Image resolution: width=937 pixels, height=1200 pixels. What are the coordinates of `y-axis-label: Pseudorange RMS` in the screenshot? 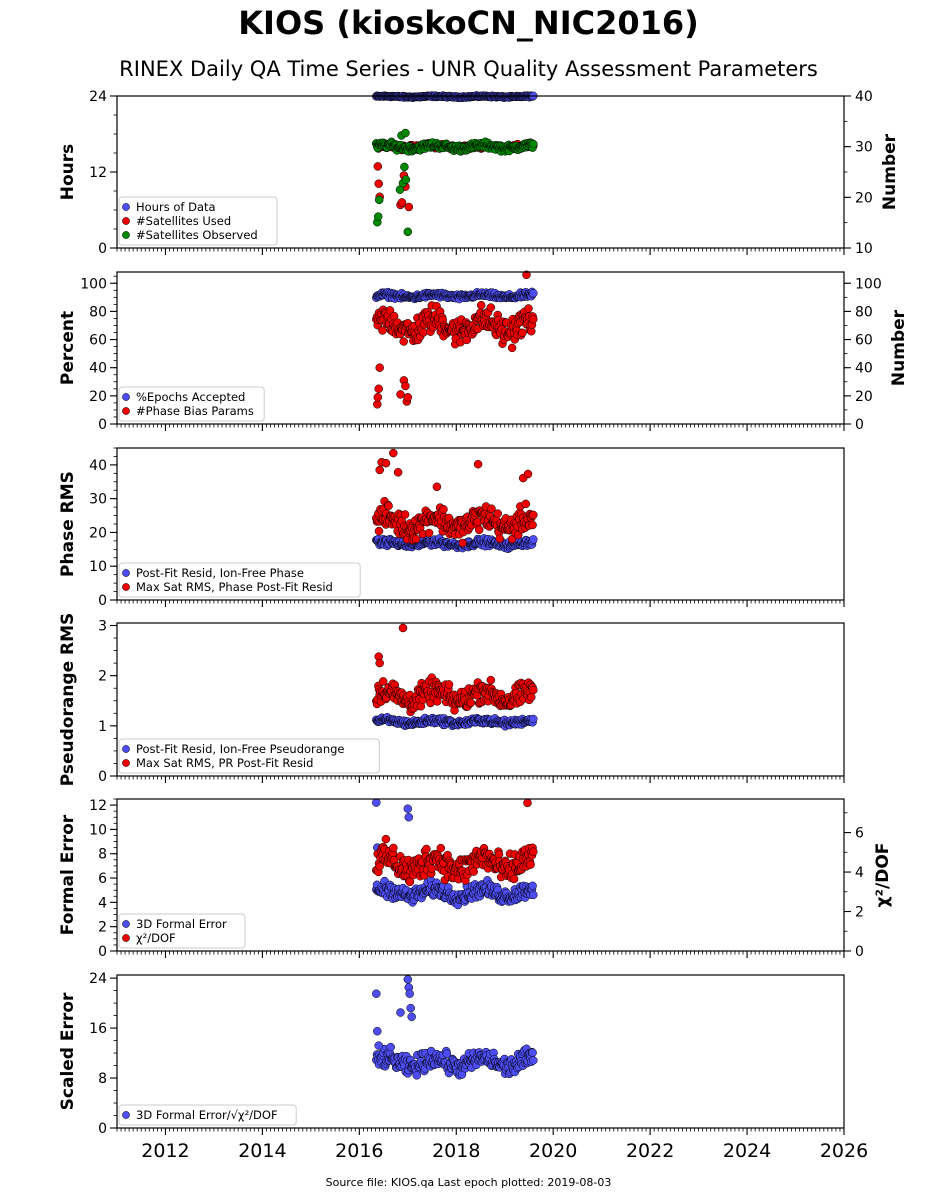 It's located at (68, 700).